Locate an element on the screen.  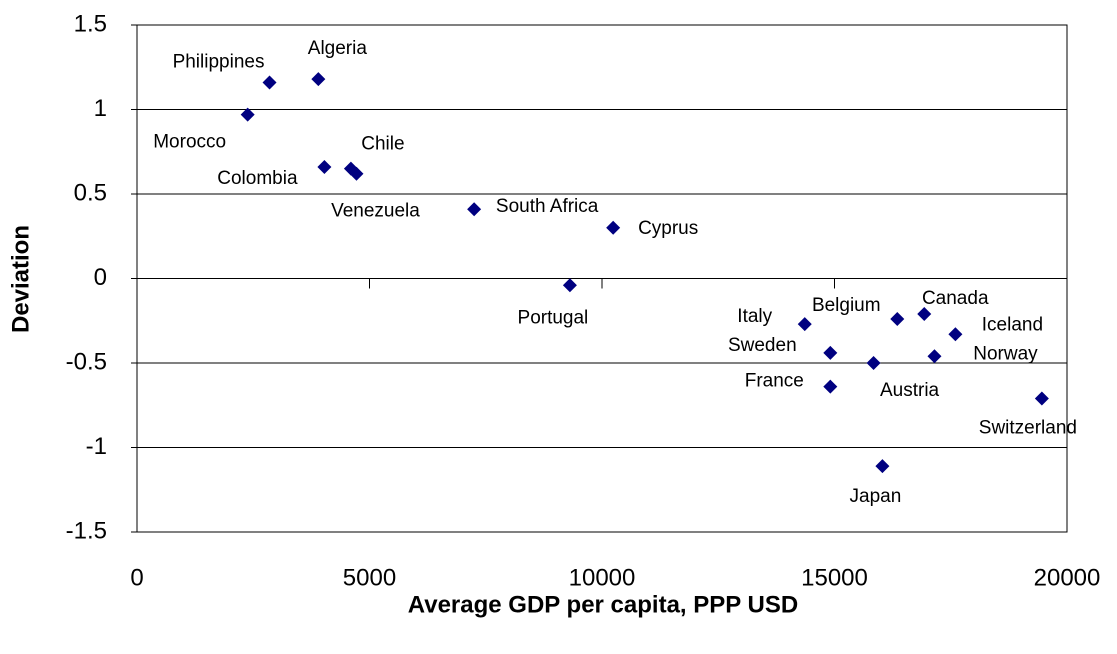
point-label: Portugal is located at coordinates (553, 317).